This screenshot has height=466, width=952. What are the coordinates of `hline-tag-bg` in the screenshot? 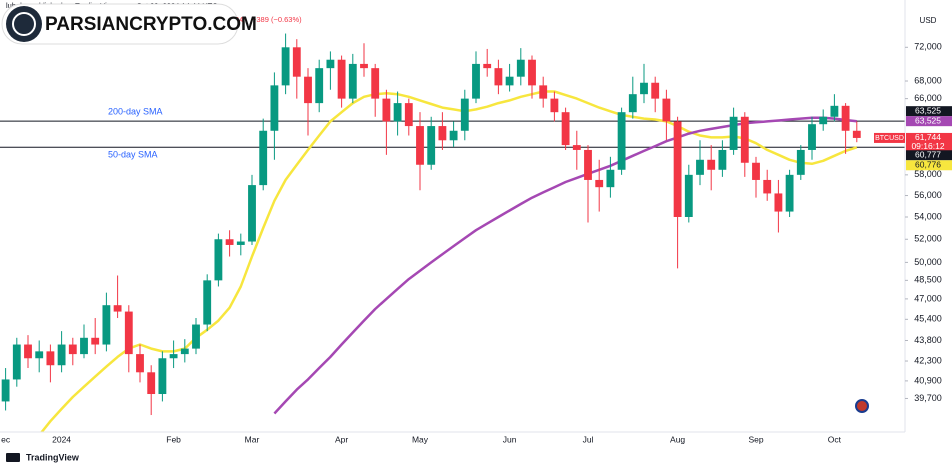 It's located at (929, 111).